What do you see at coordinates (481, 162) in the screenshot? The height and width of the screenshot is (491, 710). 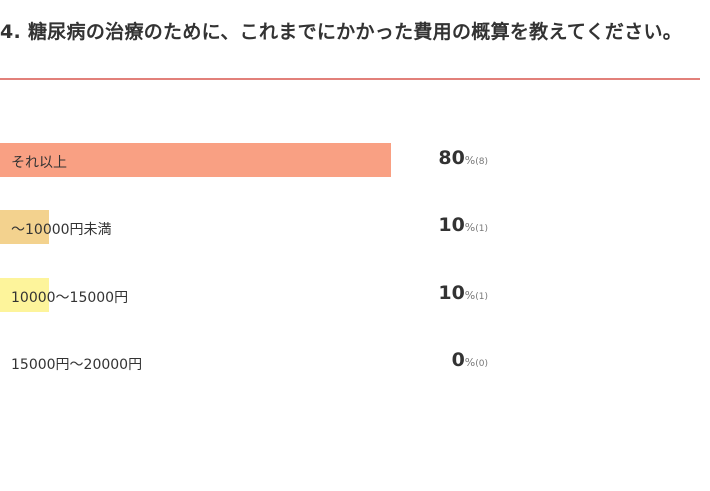 I see `response-count: (8)` at bounding box center [481, 162].